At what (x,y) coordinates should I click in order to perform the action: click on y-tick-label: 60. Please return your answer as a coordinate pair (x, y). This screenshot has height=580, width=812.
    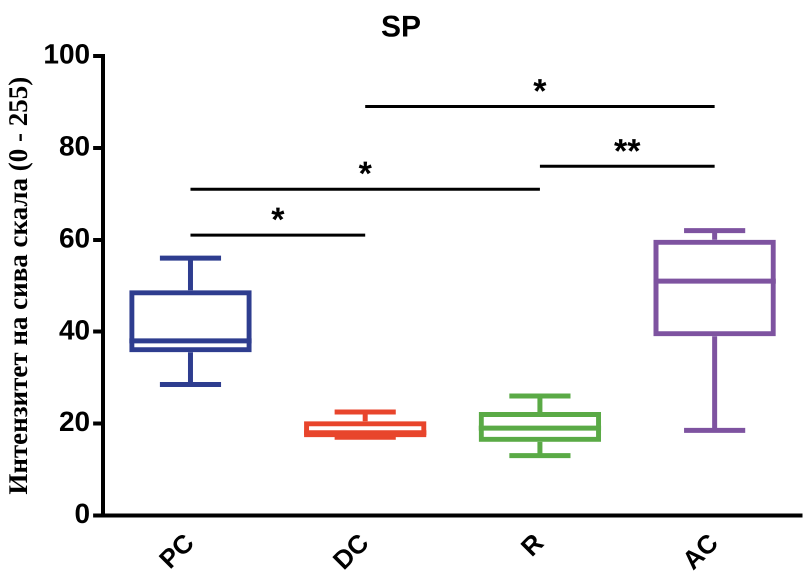
    Looking at the image, I should click on (74, 238).